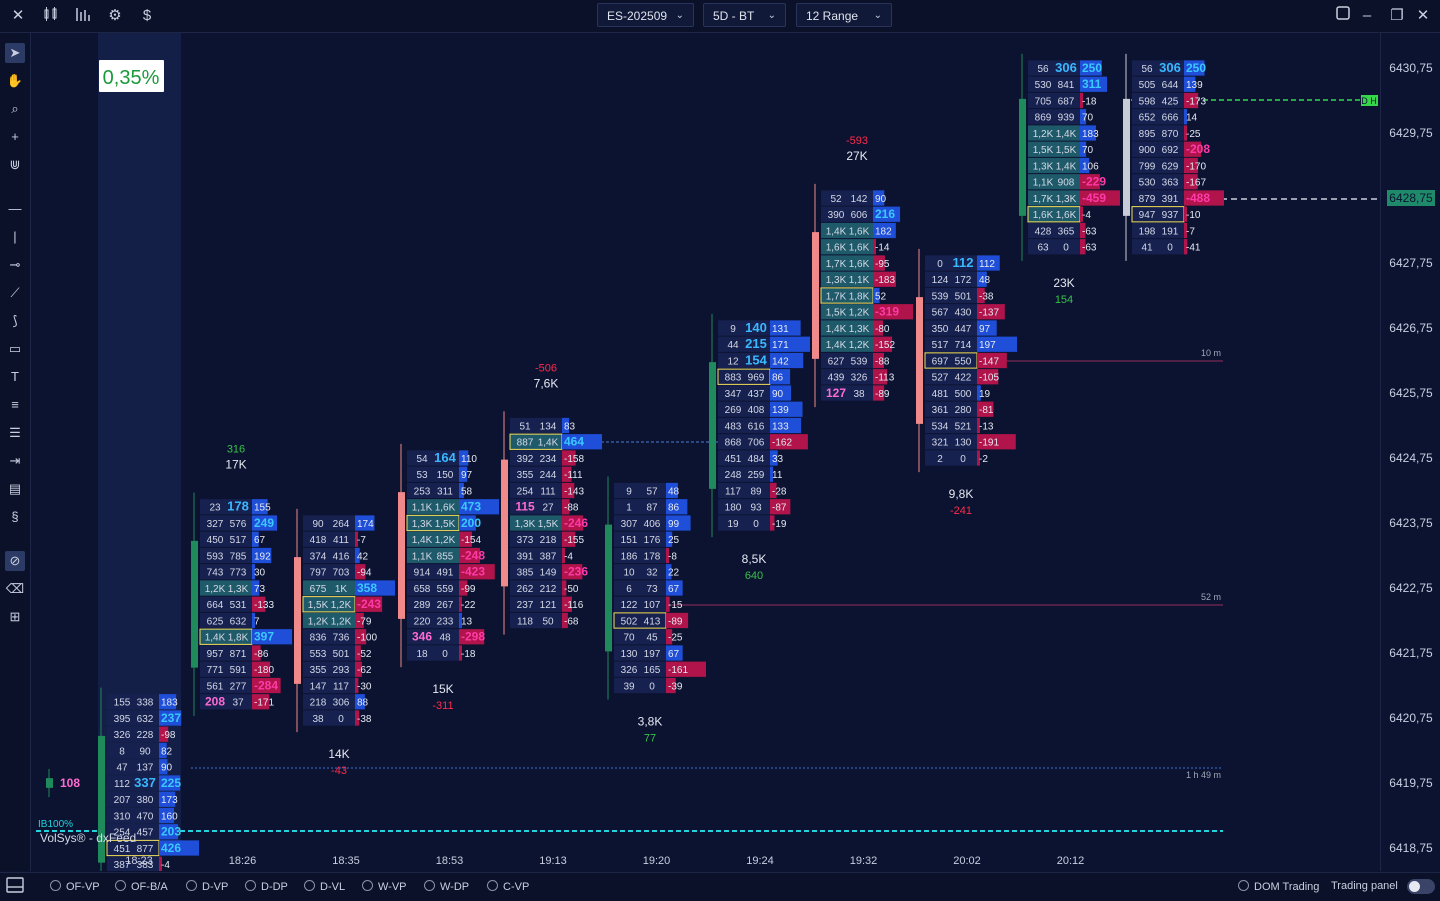 Image resolution: width=1440 pixels, height=901 pixels. Describe the element at coordinates (940, 459) in the screenshot. I see `bid-volume: 2` at that location.